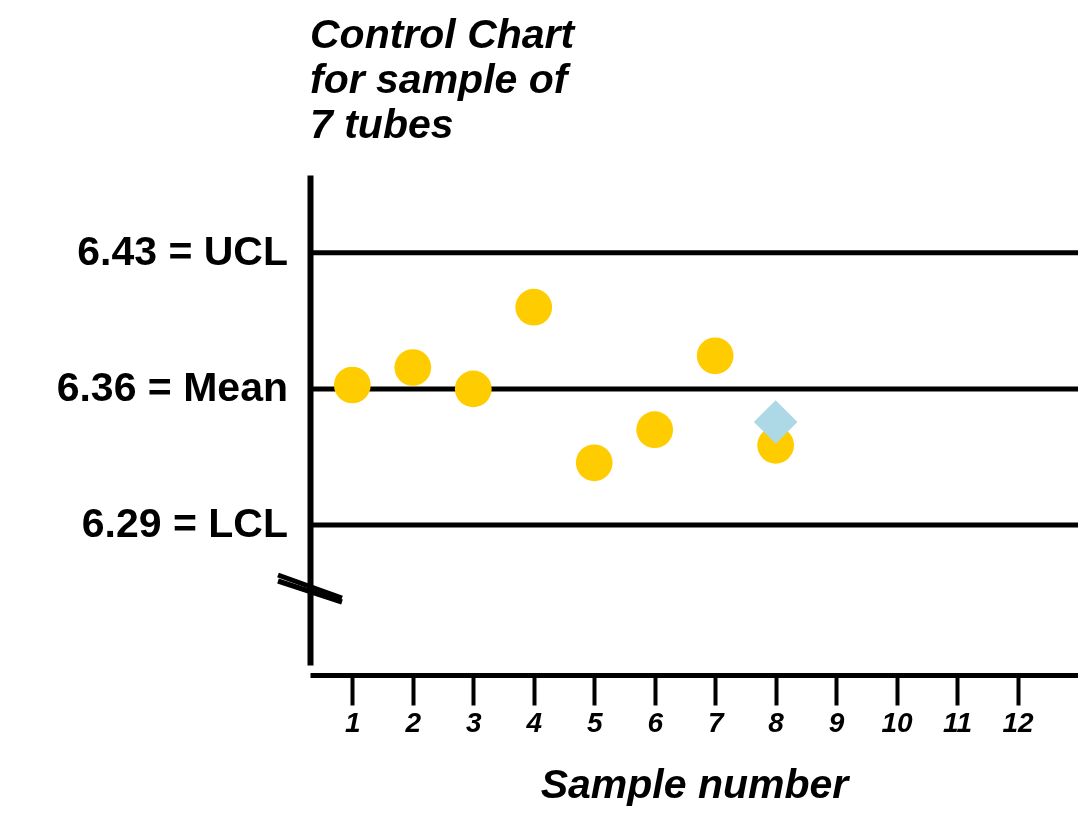 The image size is (1078, 834). Describe the element at coordinates (695, 783) in the screenshot. I see `x-axis-title: Sample number` at that location.